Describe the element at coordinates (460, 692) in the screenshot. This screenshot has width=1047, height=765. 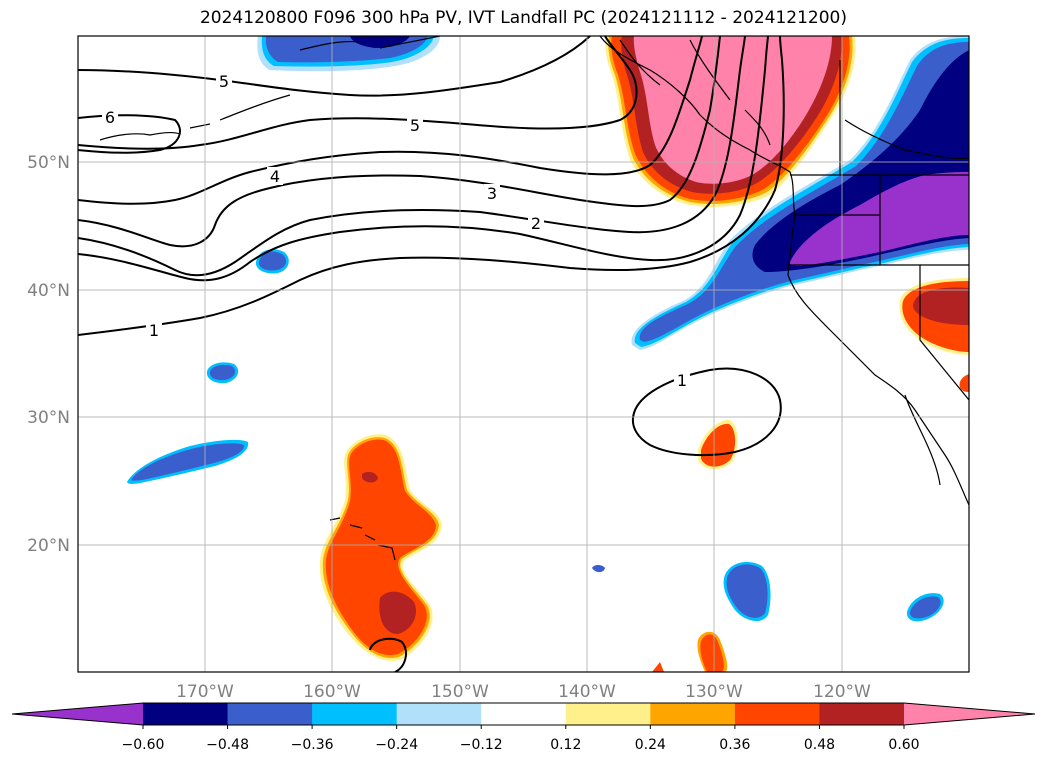
I see `lon-label: 150°W` at that location.